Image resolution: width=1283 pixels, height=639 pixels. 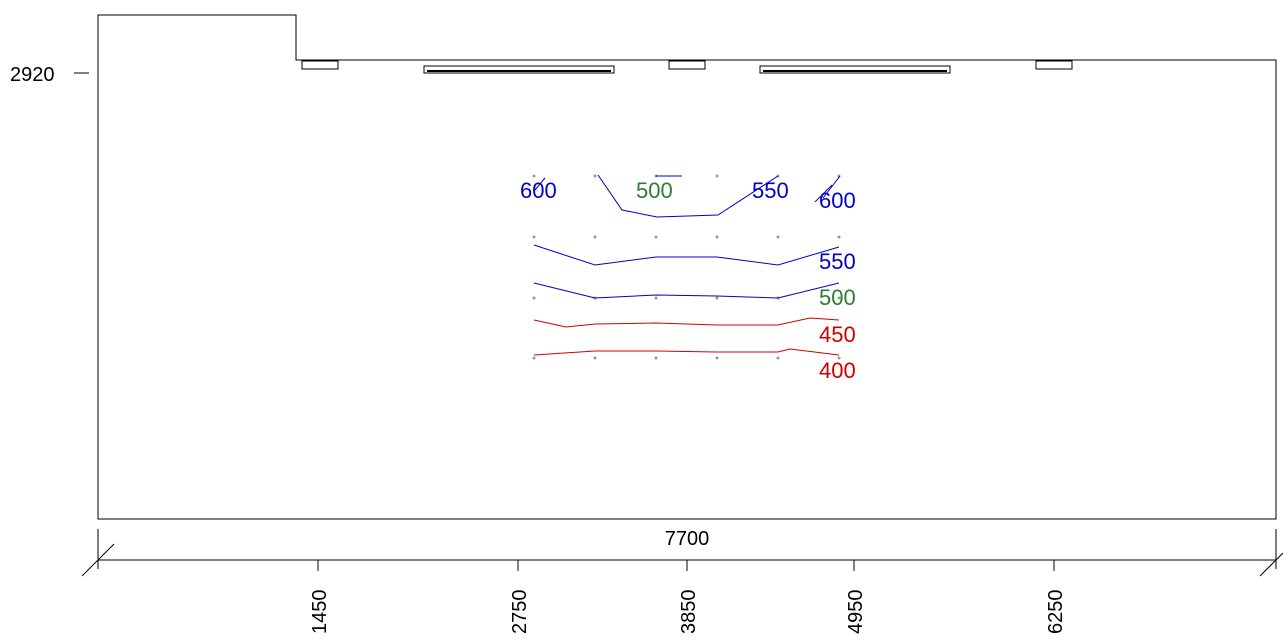 What do you see at coordinates (540, 184) in the screenshot?
I see `contour-600-left` at bounding box center [540, 184].